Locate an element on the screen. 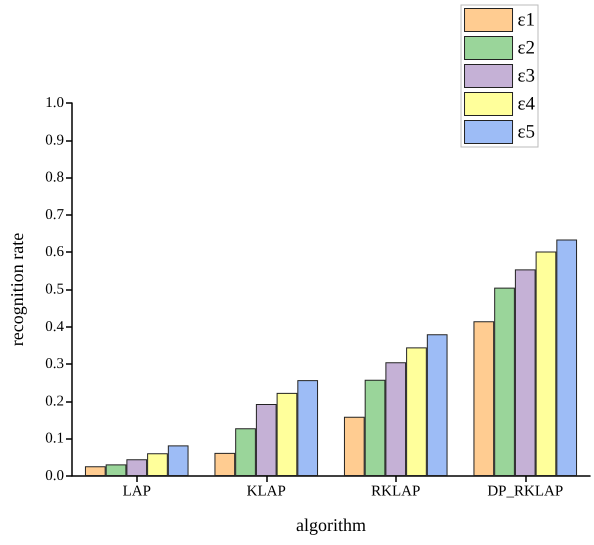  legend-label: ε3 is located at coordinates (527, 76).